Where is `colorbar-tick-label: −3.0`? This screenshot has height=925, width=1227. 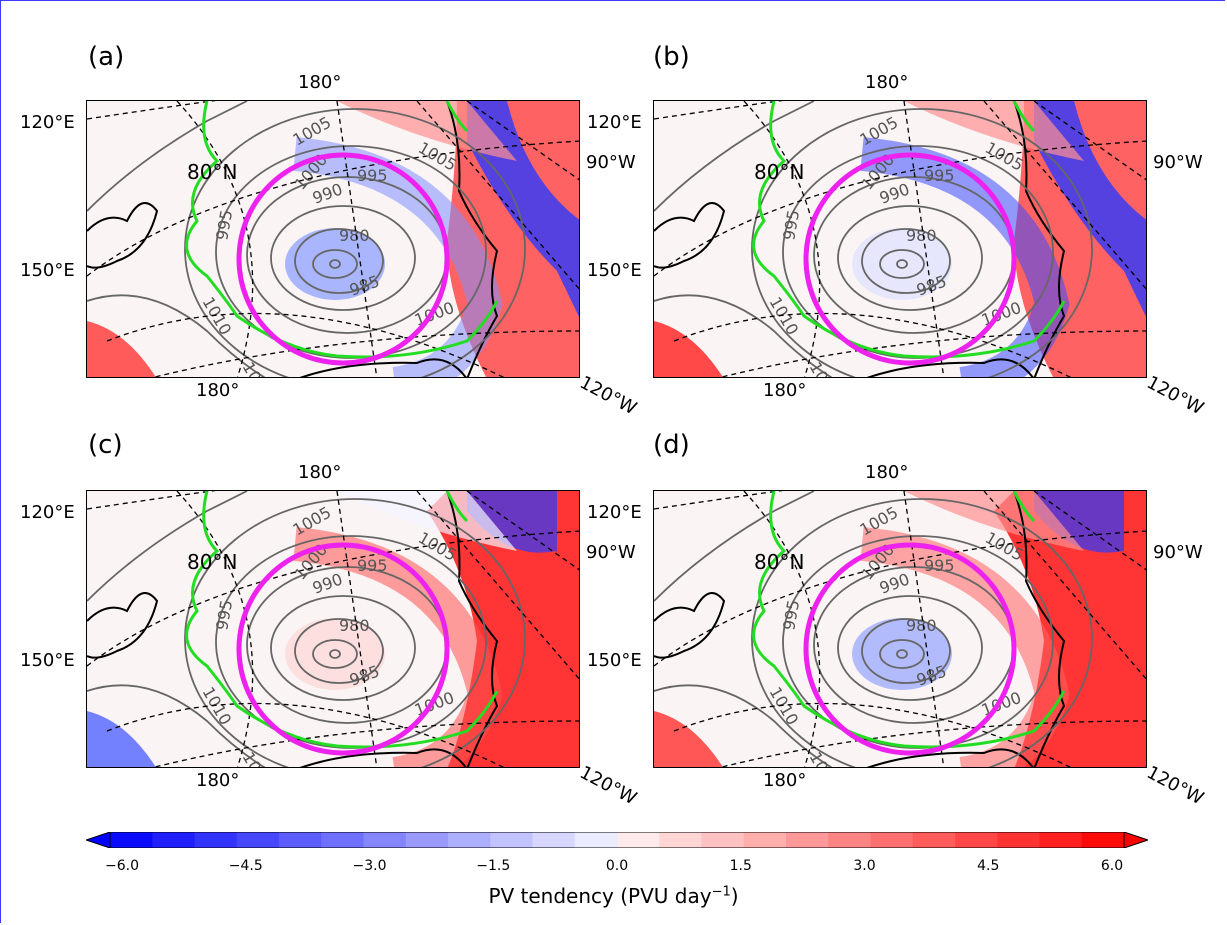 colorbar-tick-label: −3.0 is located at coordinates (369, 866).